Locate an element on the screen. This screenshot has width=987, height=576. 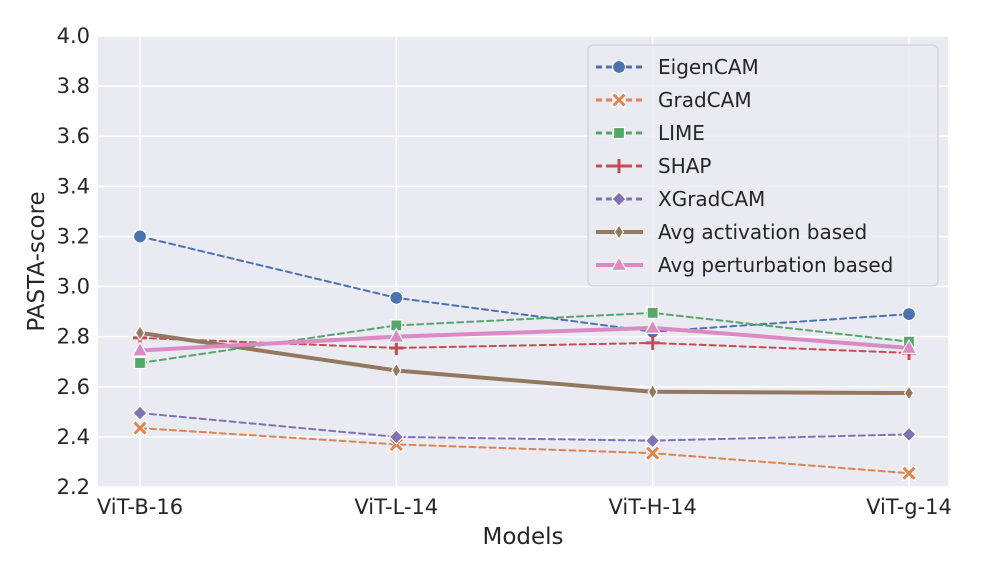
x-tick-label: ViT-H-14 is located at coordinates (653, 507).